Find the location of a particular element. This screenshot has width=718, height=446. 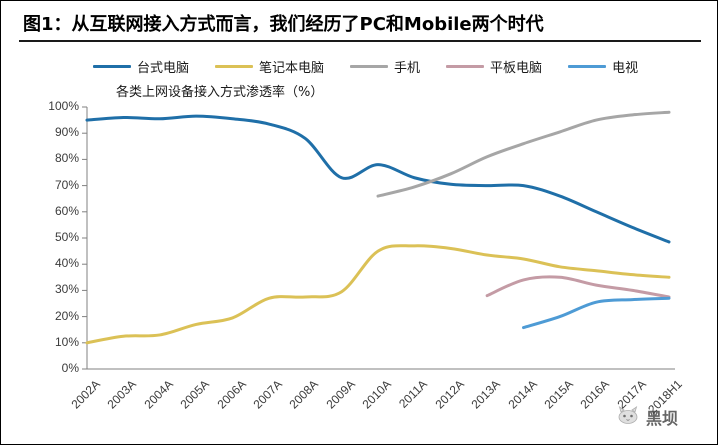

legend-label-desktop: 台式电脑 is located at coordinates (163, 68).